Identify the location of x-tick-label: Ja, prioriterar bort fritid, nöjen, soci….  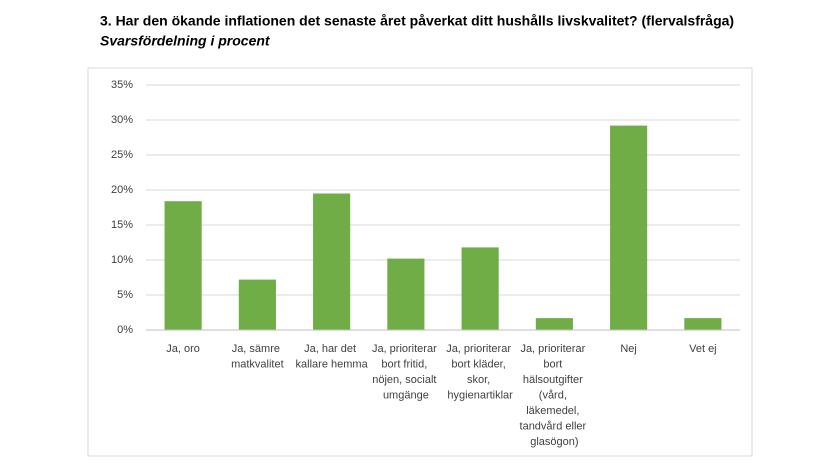
(406, 372).